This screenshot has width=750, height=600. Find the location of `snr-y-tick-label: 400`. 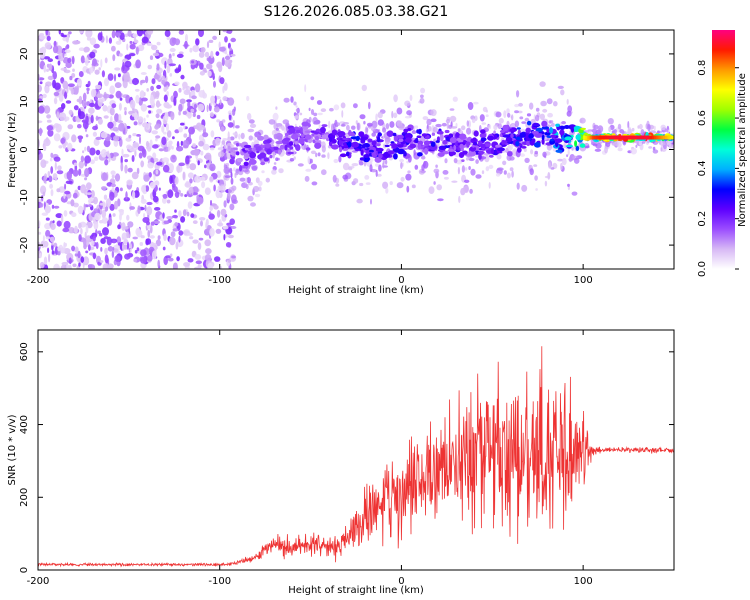

snr-y-tick-label: 400 is located at coordinates (24, 424).